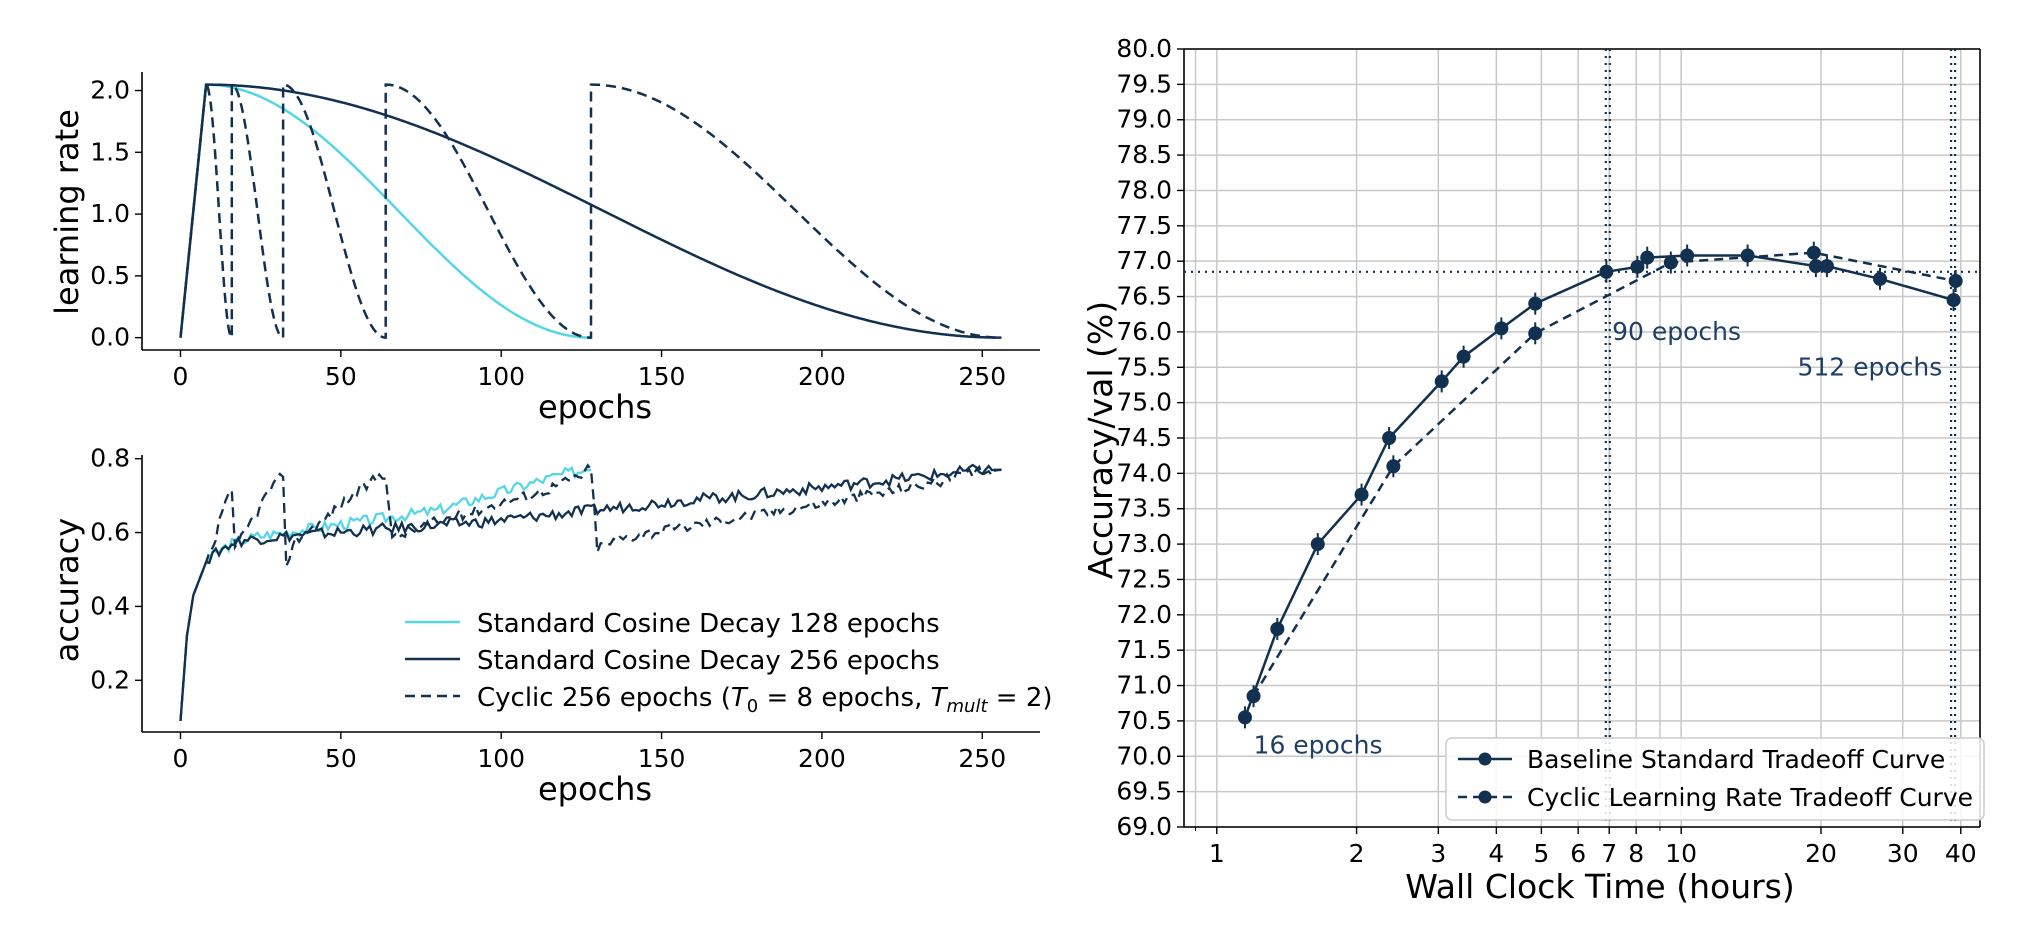 The image size is (2032, 939). What do you see at coordinates (1144, 189) in the screenshot?
I see `y-tick-label: 78.0` at bounding box center [1144, 189].